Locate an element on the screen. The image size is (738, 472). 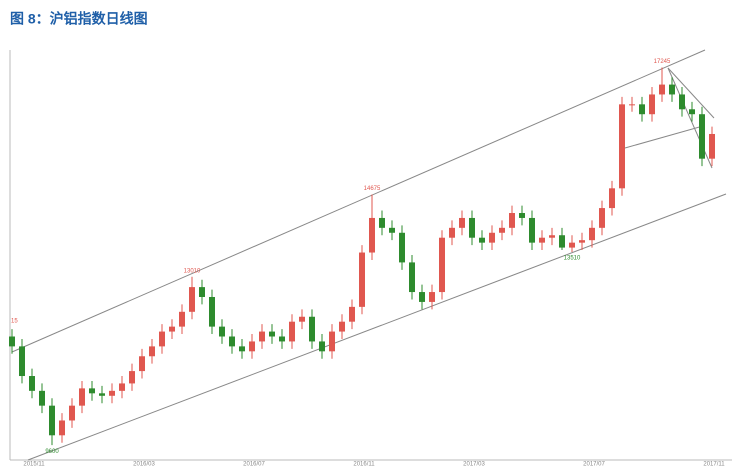
x-tick-label: 2017/11 is located at coordinates (714, 465).